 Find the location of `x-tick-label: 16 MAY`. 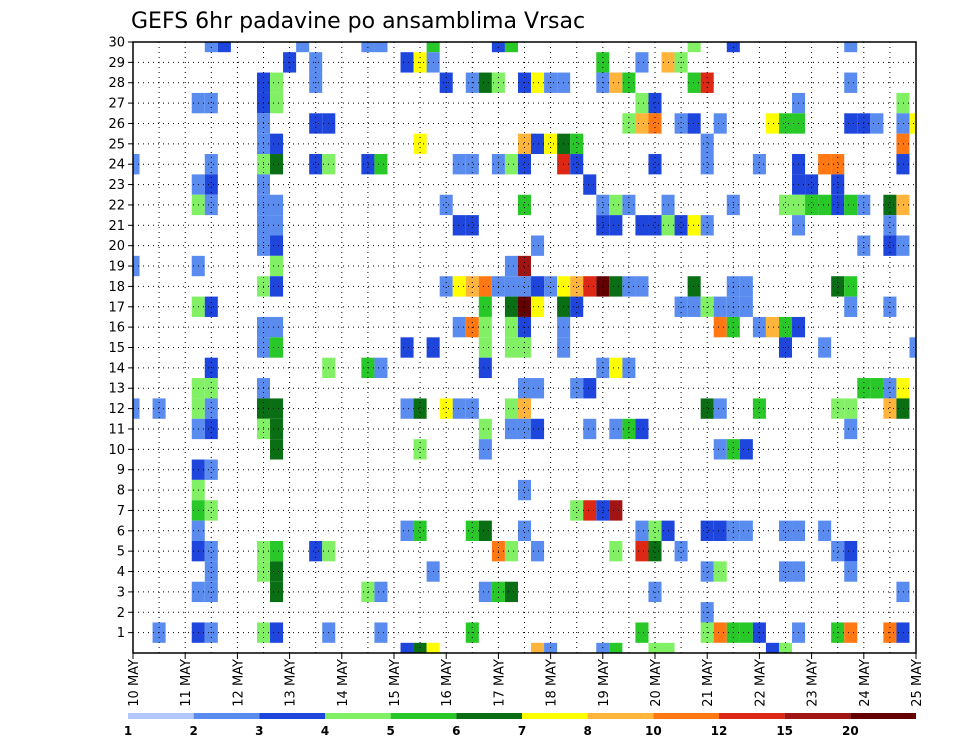

x-tick-label: 16 MAY is located at coordinates (447, 683).